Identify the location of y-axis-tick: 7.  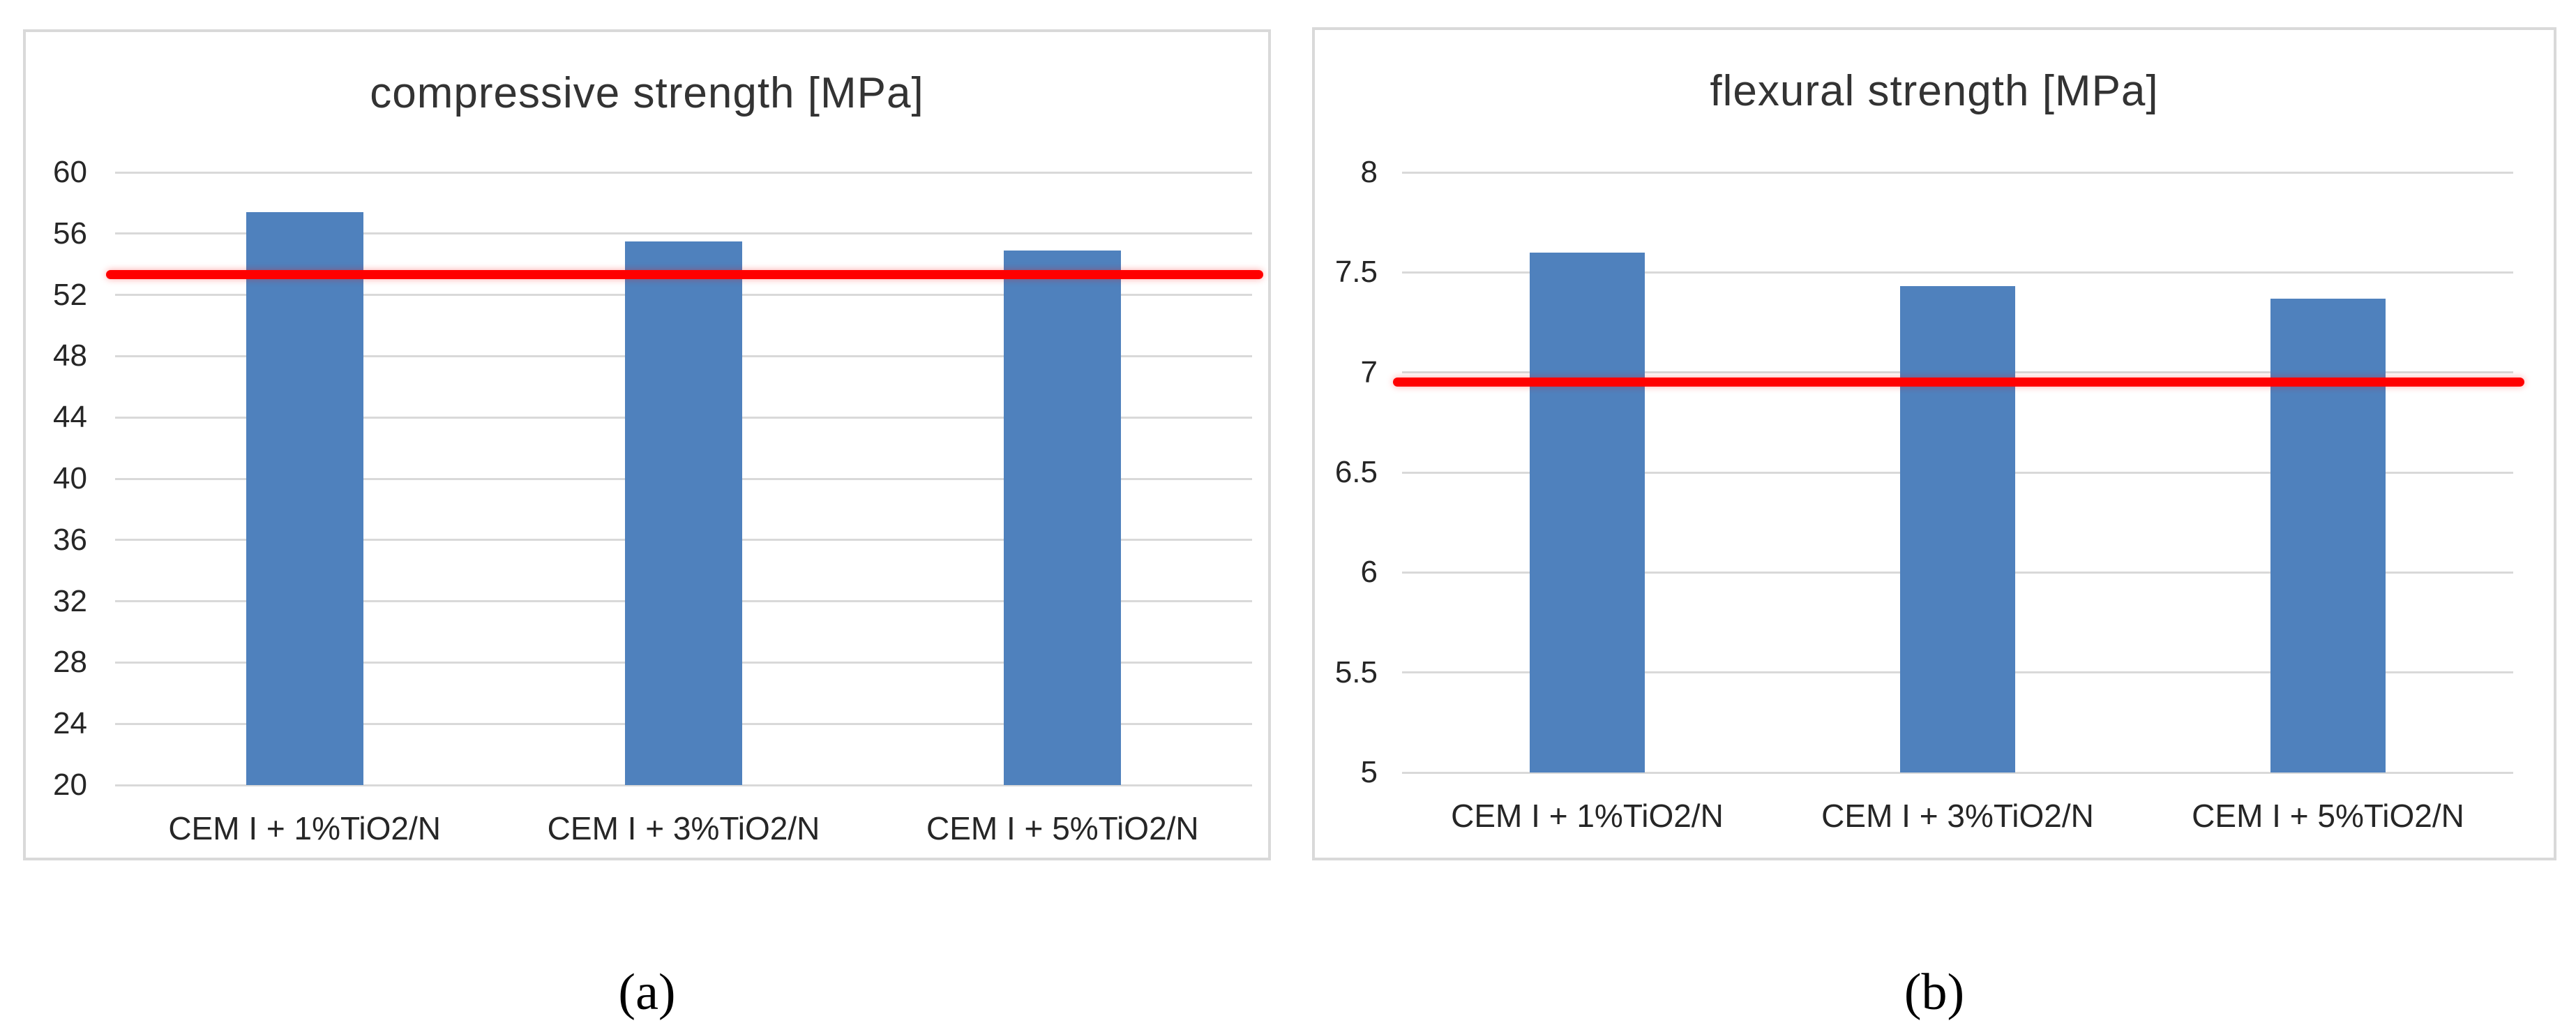
(1369, 371).